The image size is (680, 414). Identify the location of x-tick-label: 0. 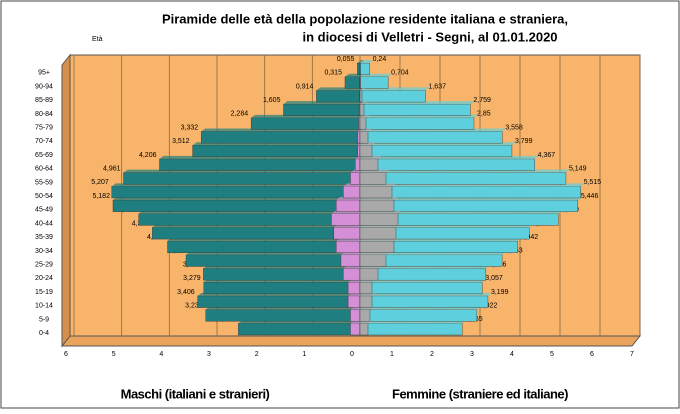
(352, 354).